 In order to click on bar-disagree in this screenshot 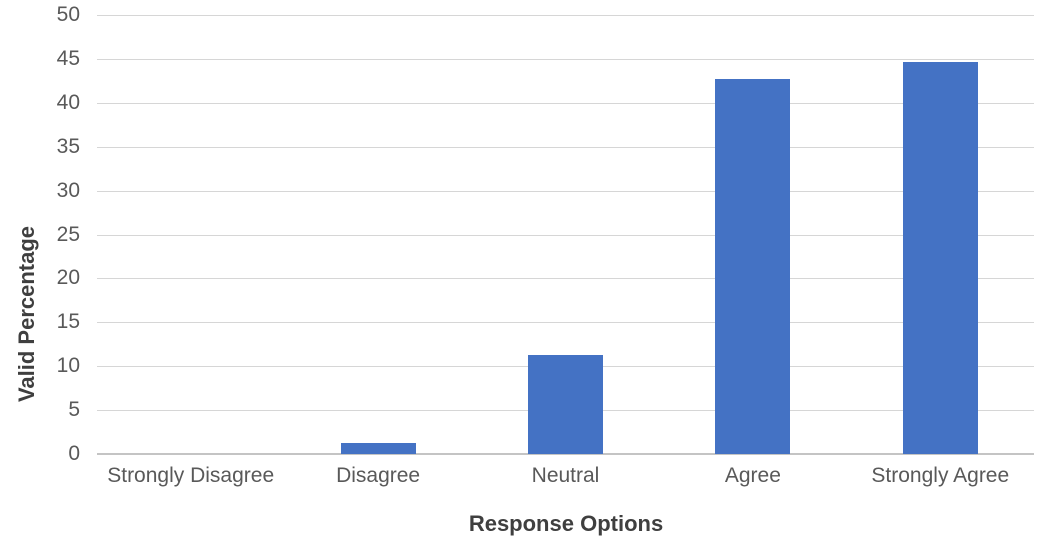, I will do `click(378, 448)`.